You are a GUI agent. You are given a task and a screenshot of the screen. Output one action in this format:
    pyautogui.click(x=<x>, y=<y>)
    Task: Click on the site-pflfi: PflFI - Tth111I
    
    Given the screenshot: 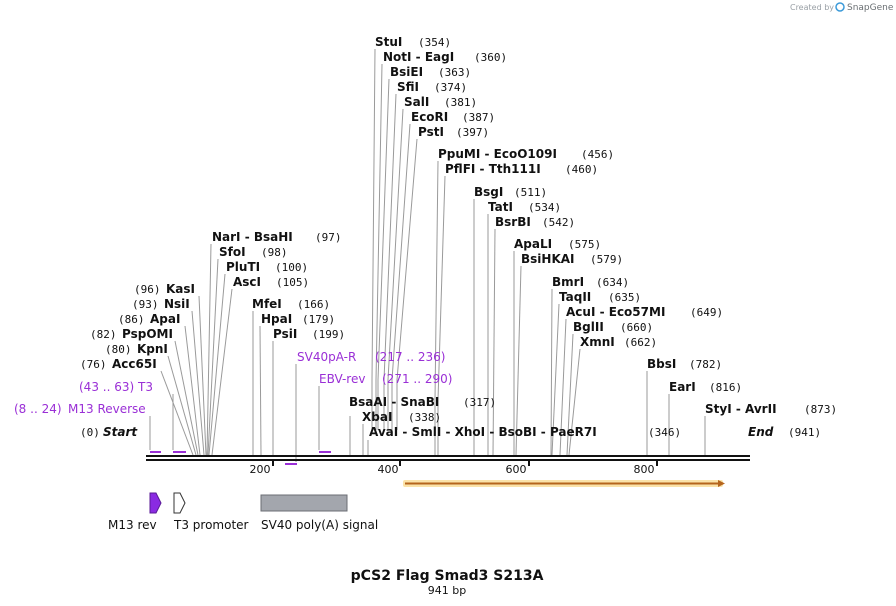 What is the action you would take?
    pyautogui.click(x=493, y=169)
    